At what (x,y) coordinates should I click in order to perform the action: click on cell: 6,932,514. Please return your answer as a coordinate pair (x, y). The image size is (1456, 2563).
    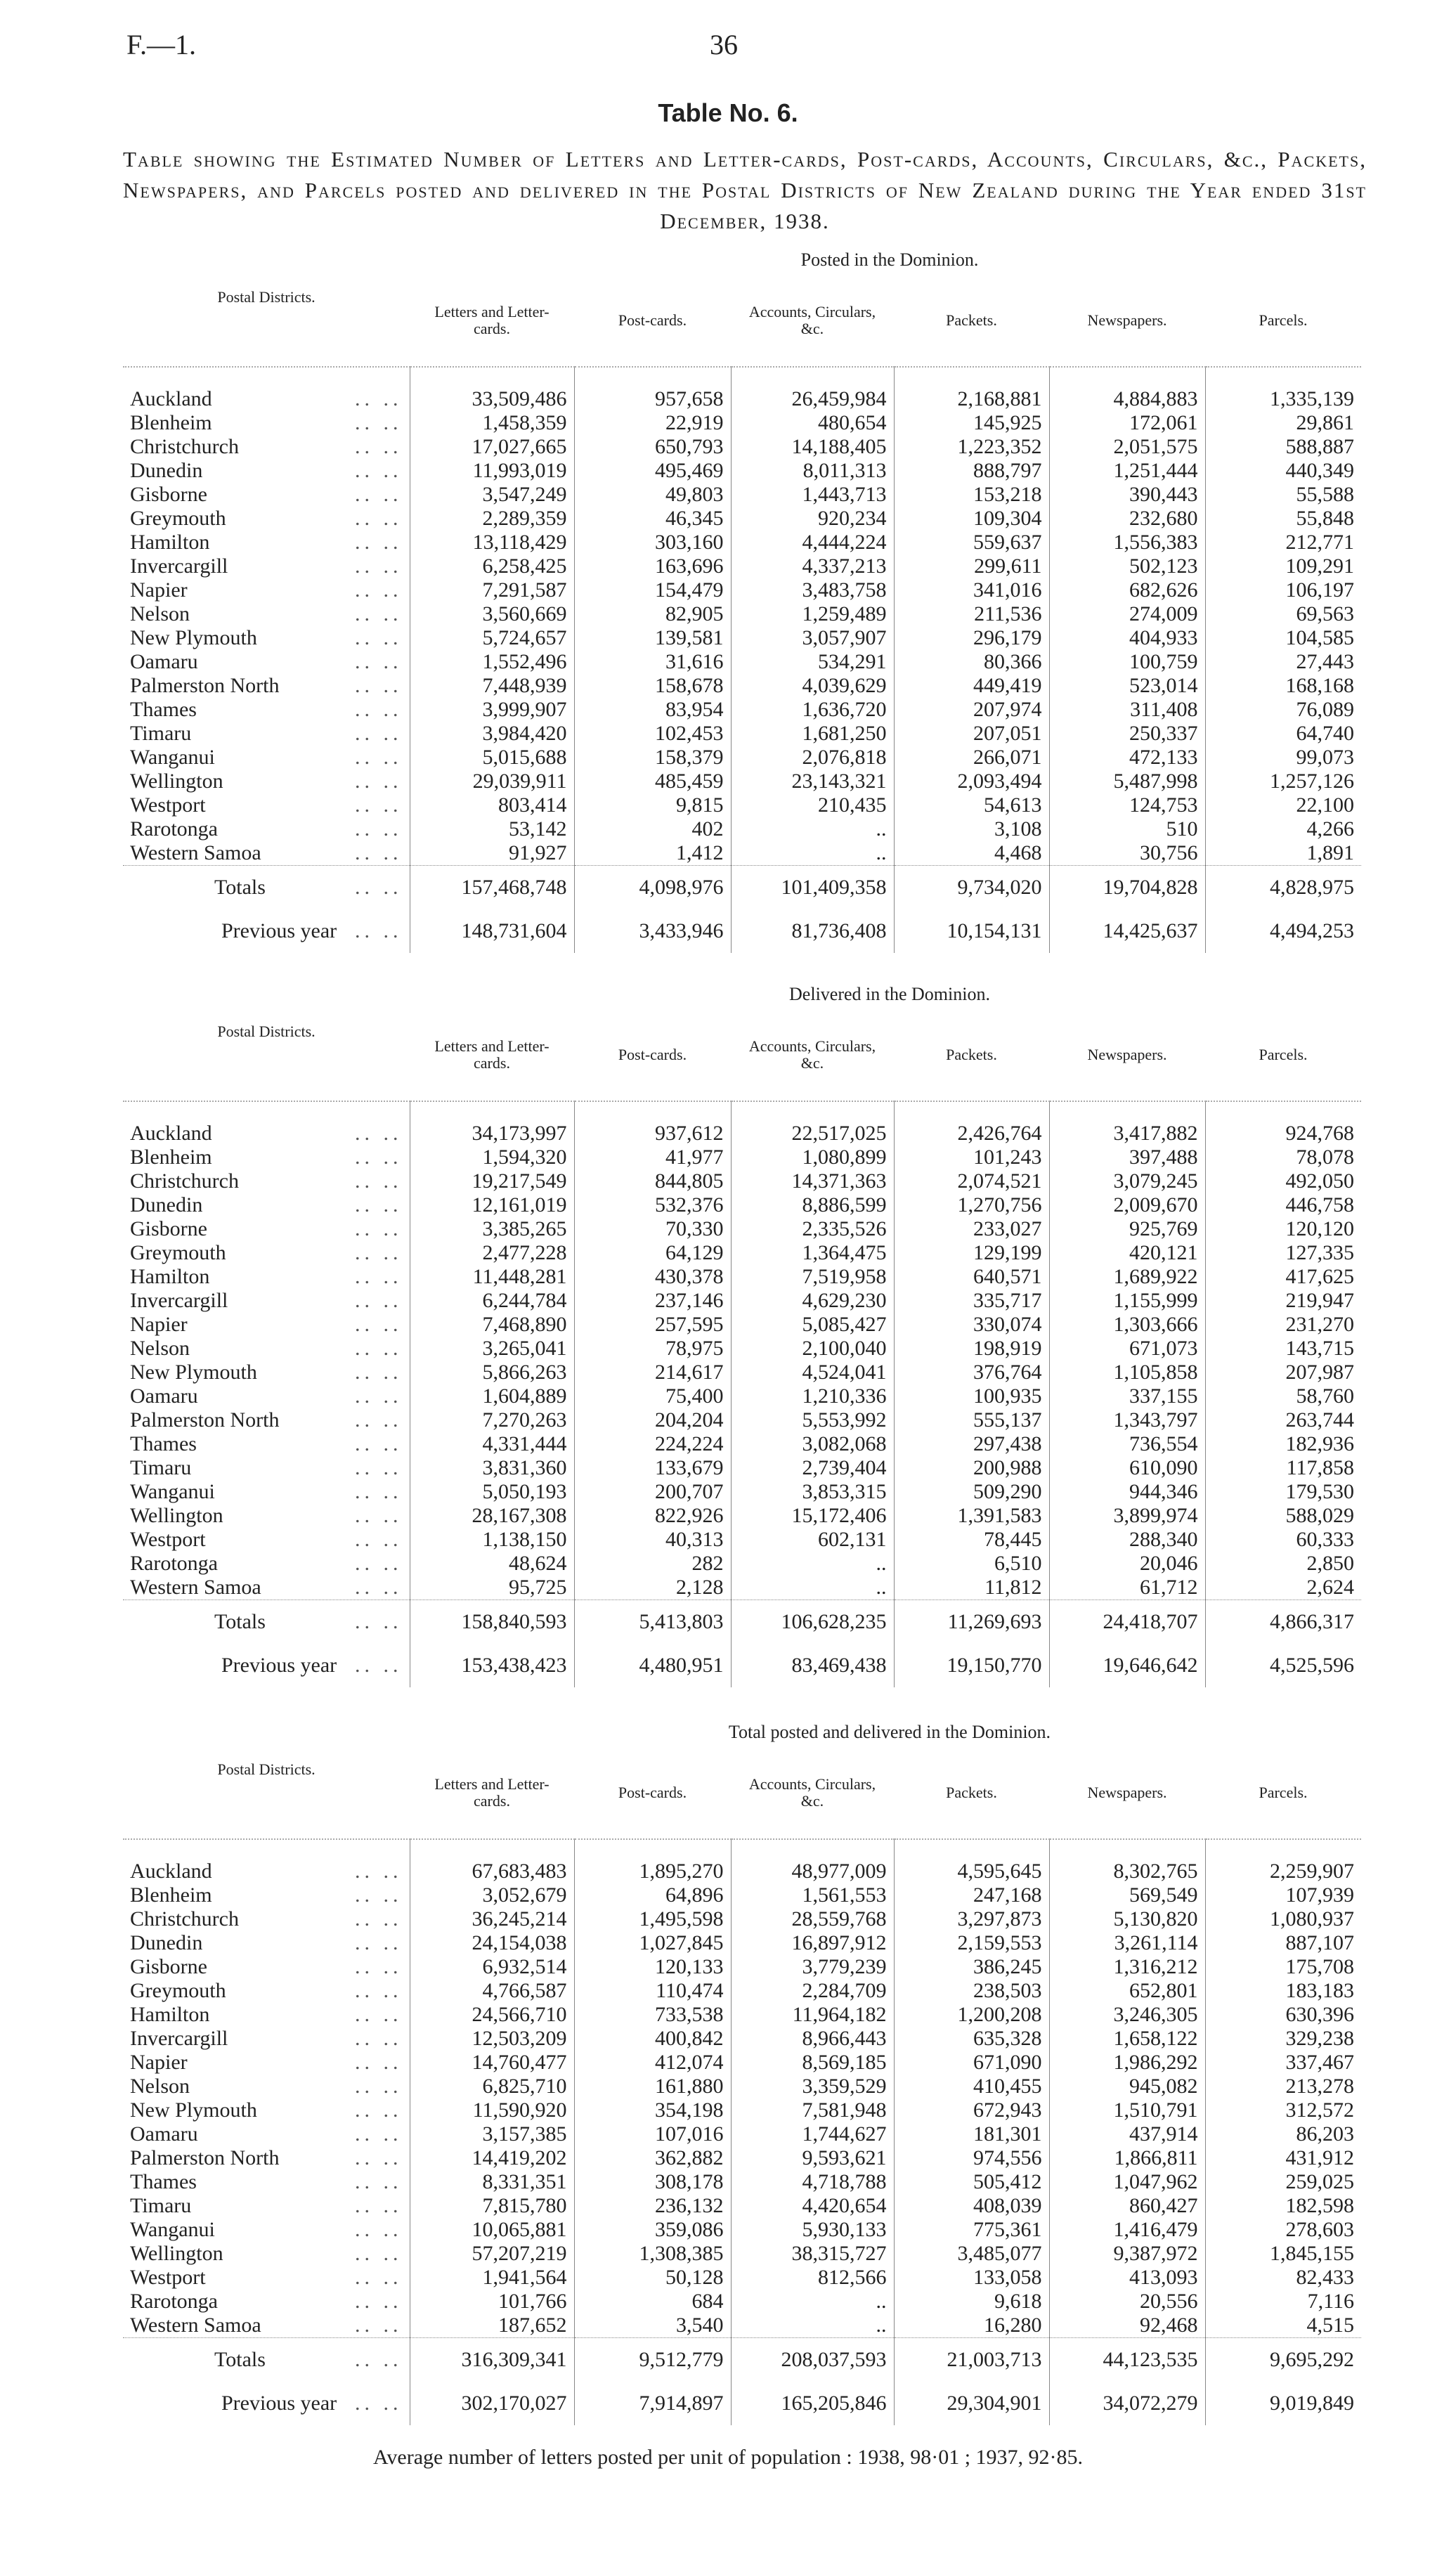
    Looking at the image, I should click on (492, 1967).